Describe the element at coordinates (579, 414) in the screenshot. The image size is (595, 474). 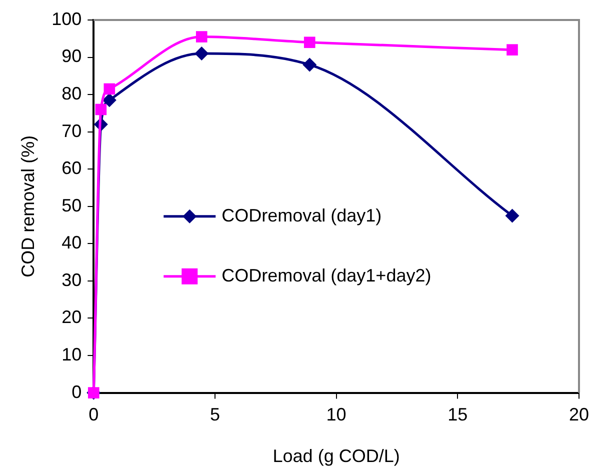
I see `x-tick-label: 20` at that location.